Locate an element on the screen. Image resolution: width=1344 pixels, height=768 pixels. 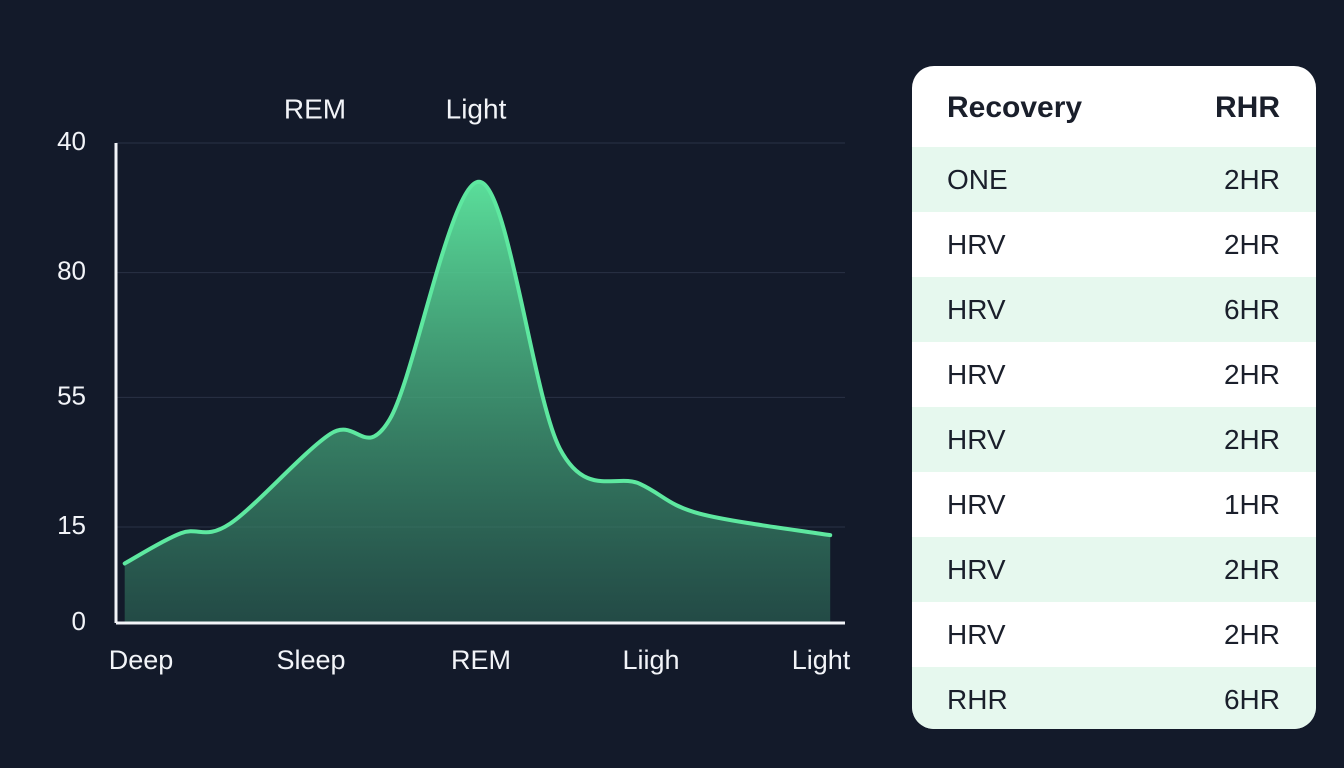
table-row: RHR 6HR is located at coordinates (1114, 698).